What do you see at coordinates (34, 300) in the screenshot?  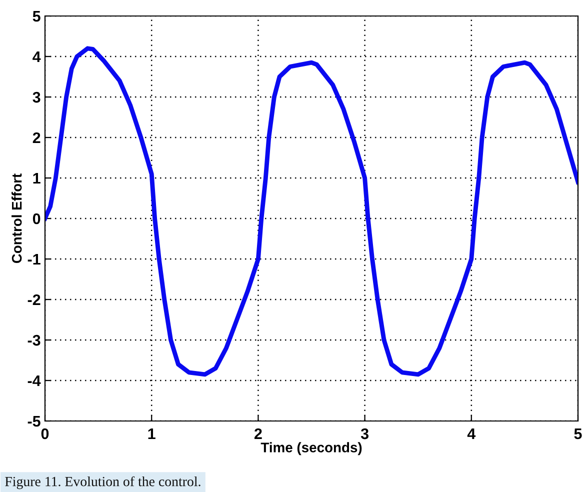 I see `y-tick-label: -2` at bounding box center [34, 300].